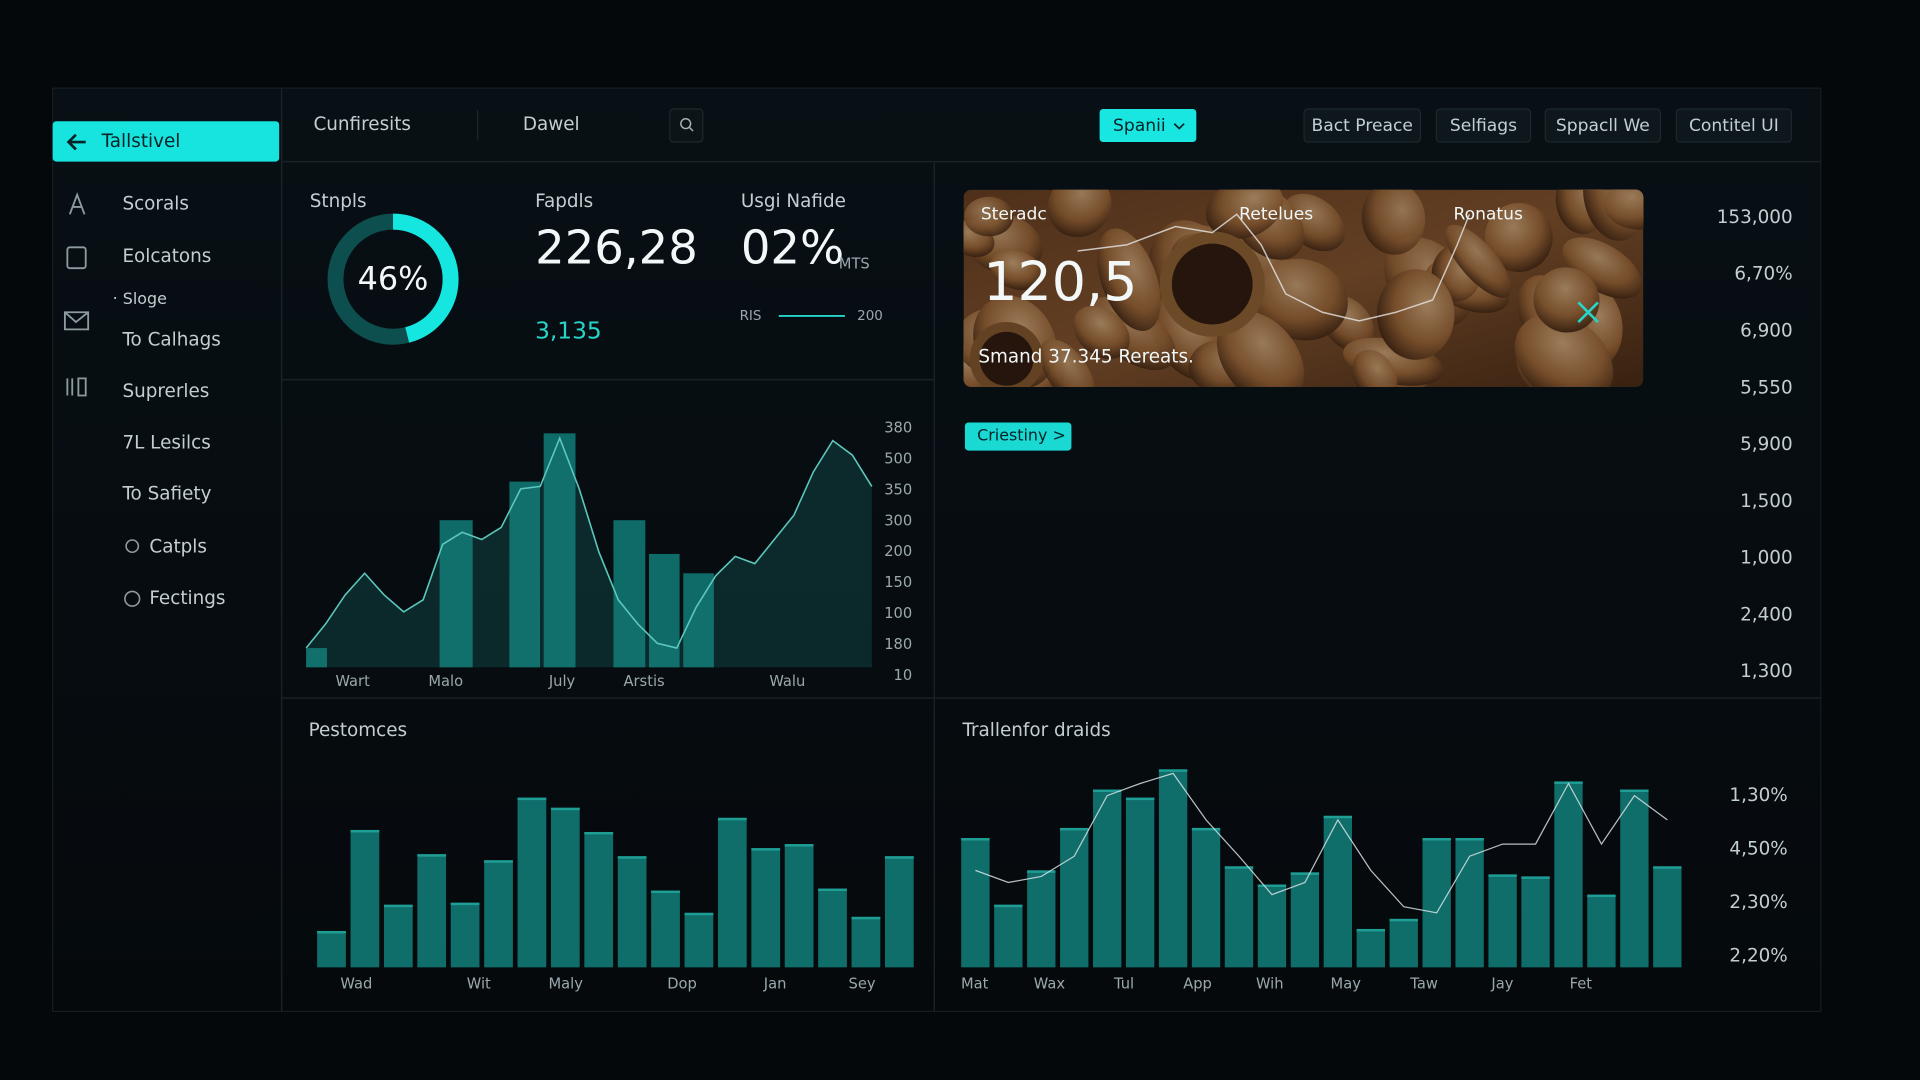 Image resolution: width=1920 pixels, height=1080 pixels. Describe the element at coordinates (1766, 501) in the screenshot. I see `axis-label: 1,500` at that location.